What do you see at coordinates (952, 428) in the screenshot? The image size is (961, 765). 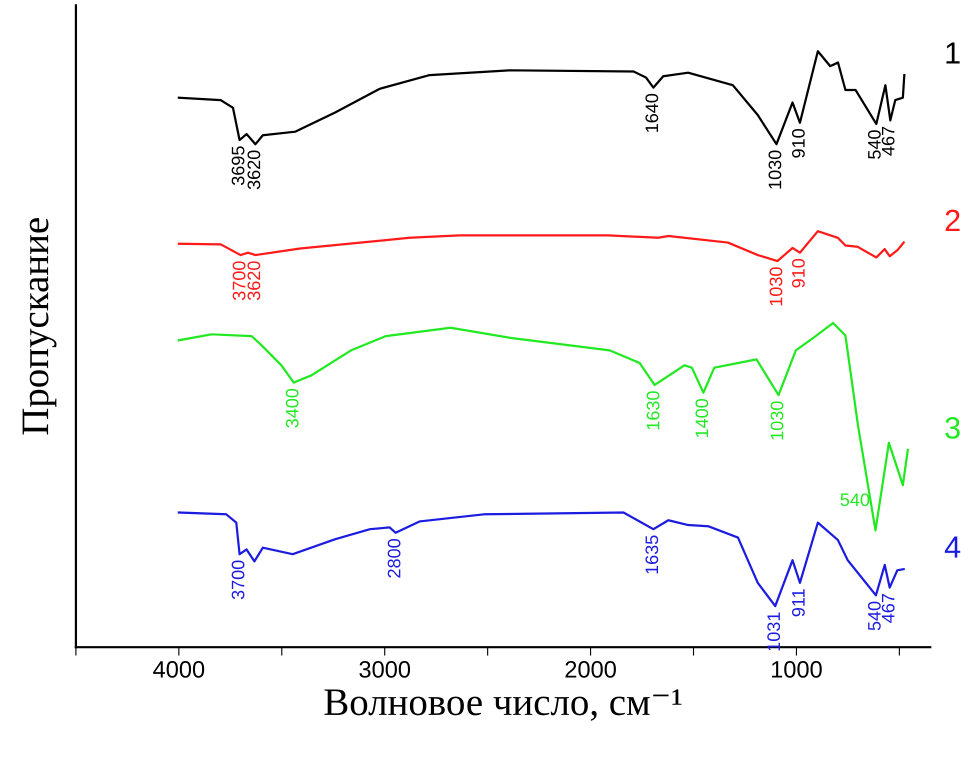 I see `series-label: 3` at bounding box center [952, 428].